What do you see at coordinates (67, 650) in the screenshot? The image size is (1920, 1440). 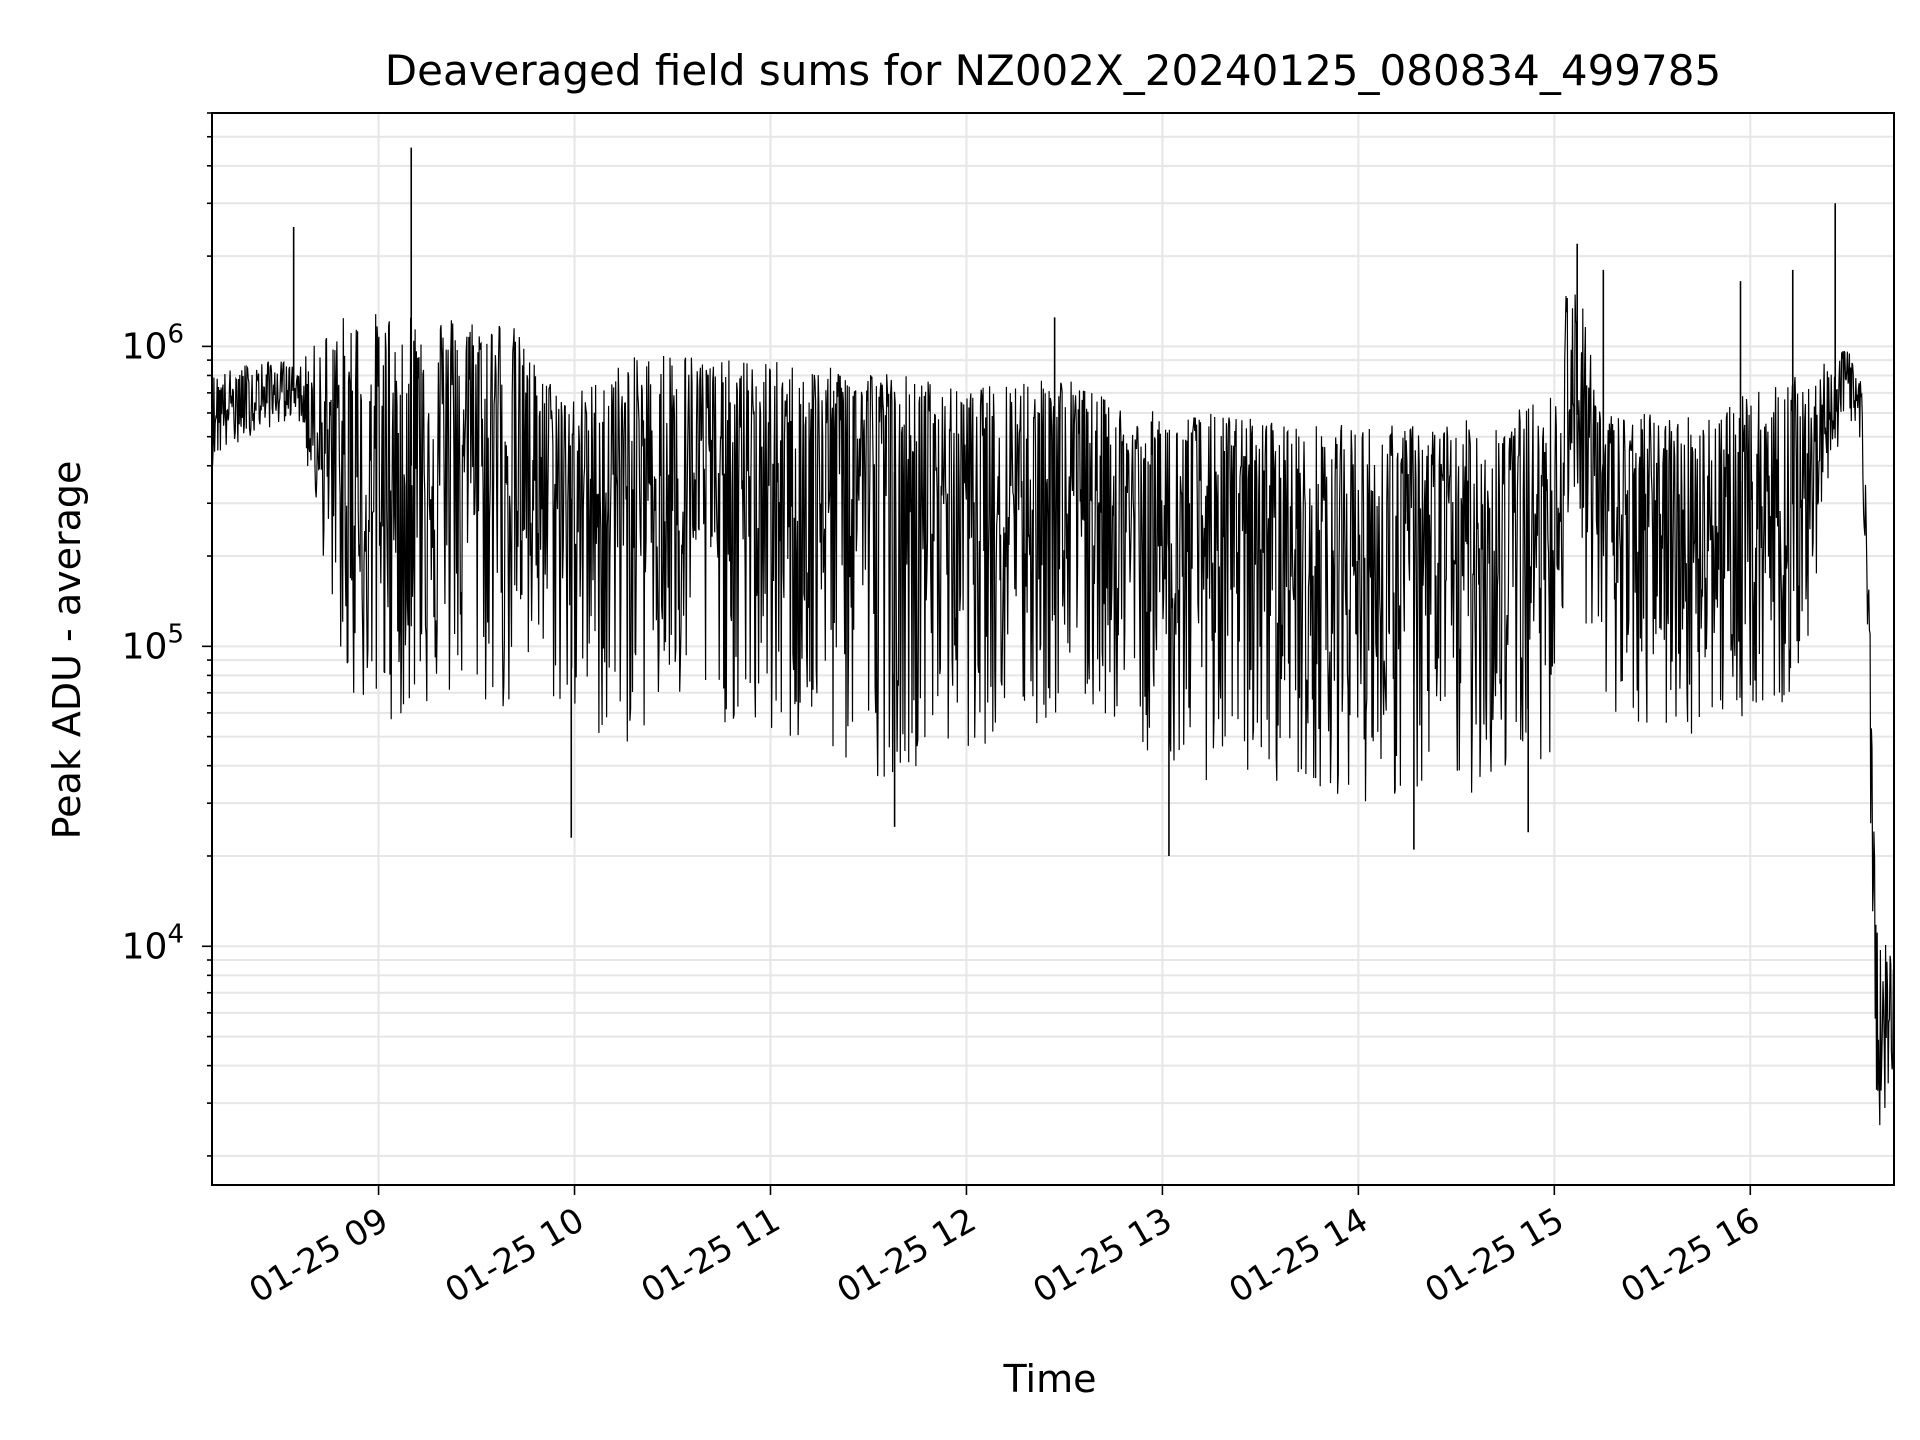 I see `y-axis-label: Peak ADU - average` at bounding box center [67, 650].